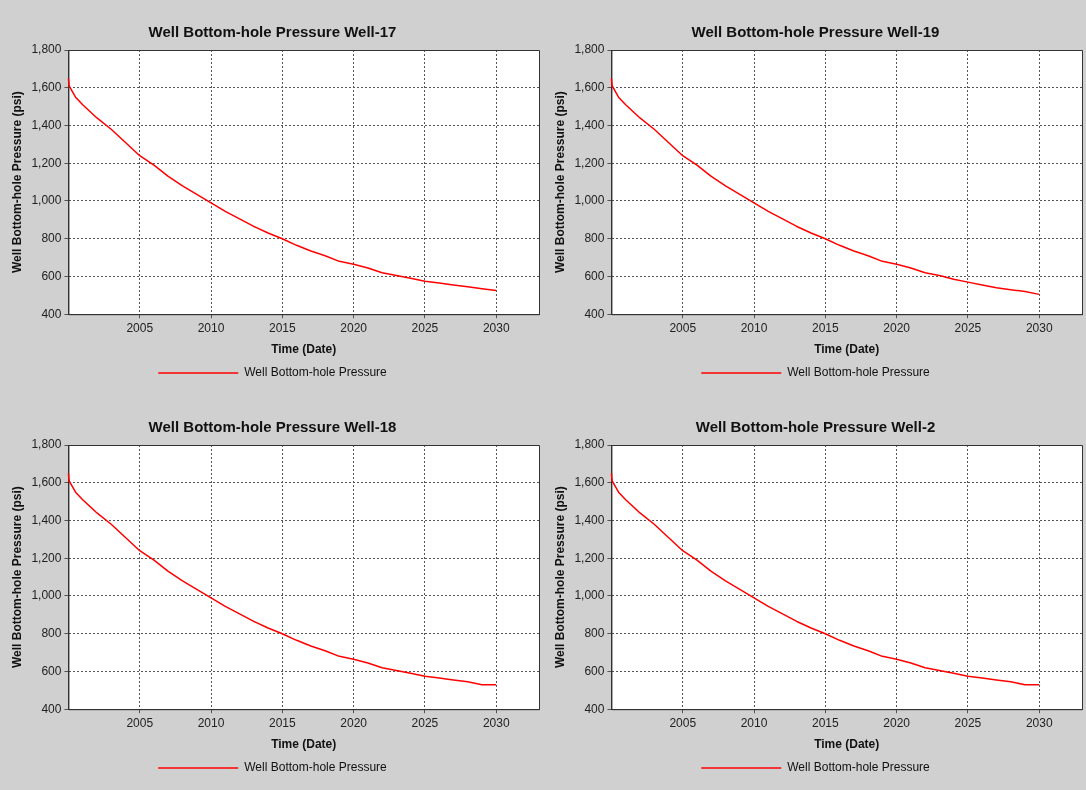 This screenshot has width=1086, height=790. What do you see at coordinates (272, 32) in the screenshot?
I see `chart-title: Well Bottom-hole Pressure Well-17` at bounding box center [272, 32].